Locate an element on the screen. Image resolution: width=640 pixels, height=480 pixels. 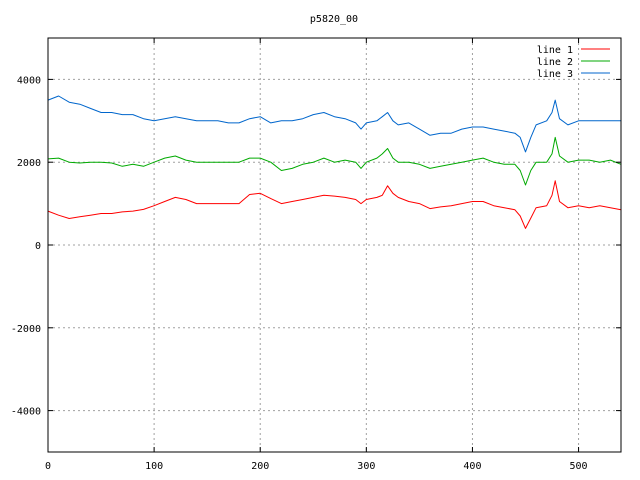
y-tick-label: -2000 is located at coordinates (26, 329).